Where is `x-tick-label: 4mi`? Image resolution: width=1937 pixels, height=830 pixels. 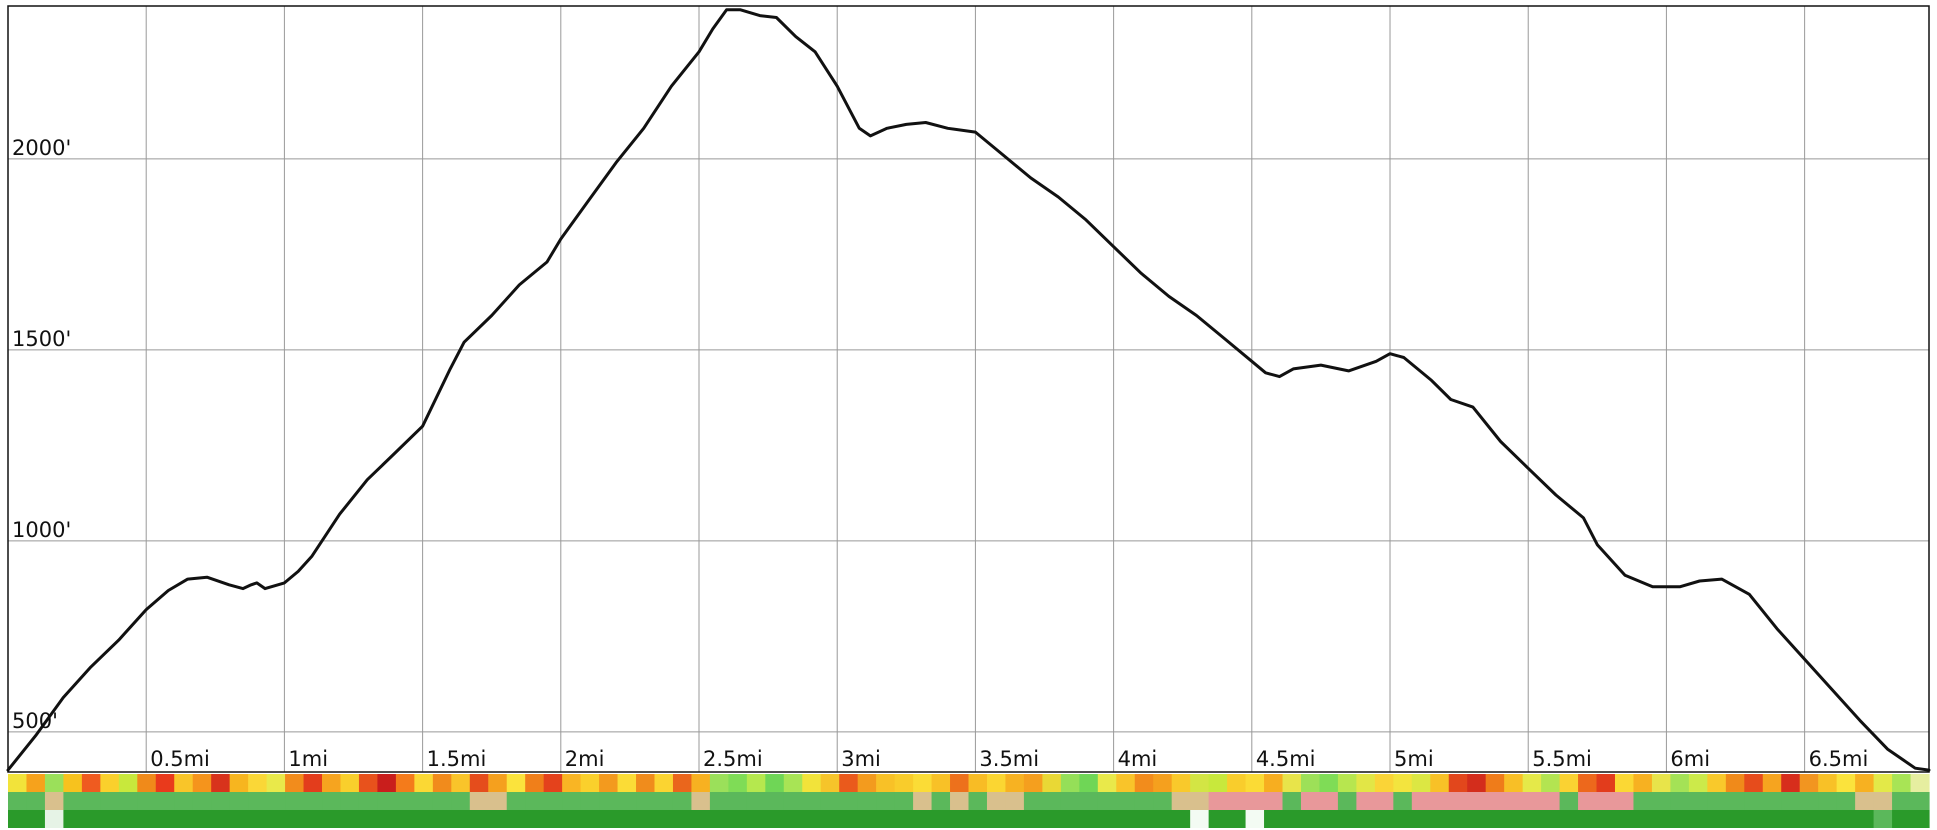 x-tick-label: 4mi is located at coordinates (1138, 759).